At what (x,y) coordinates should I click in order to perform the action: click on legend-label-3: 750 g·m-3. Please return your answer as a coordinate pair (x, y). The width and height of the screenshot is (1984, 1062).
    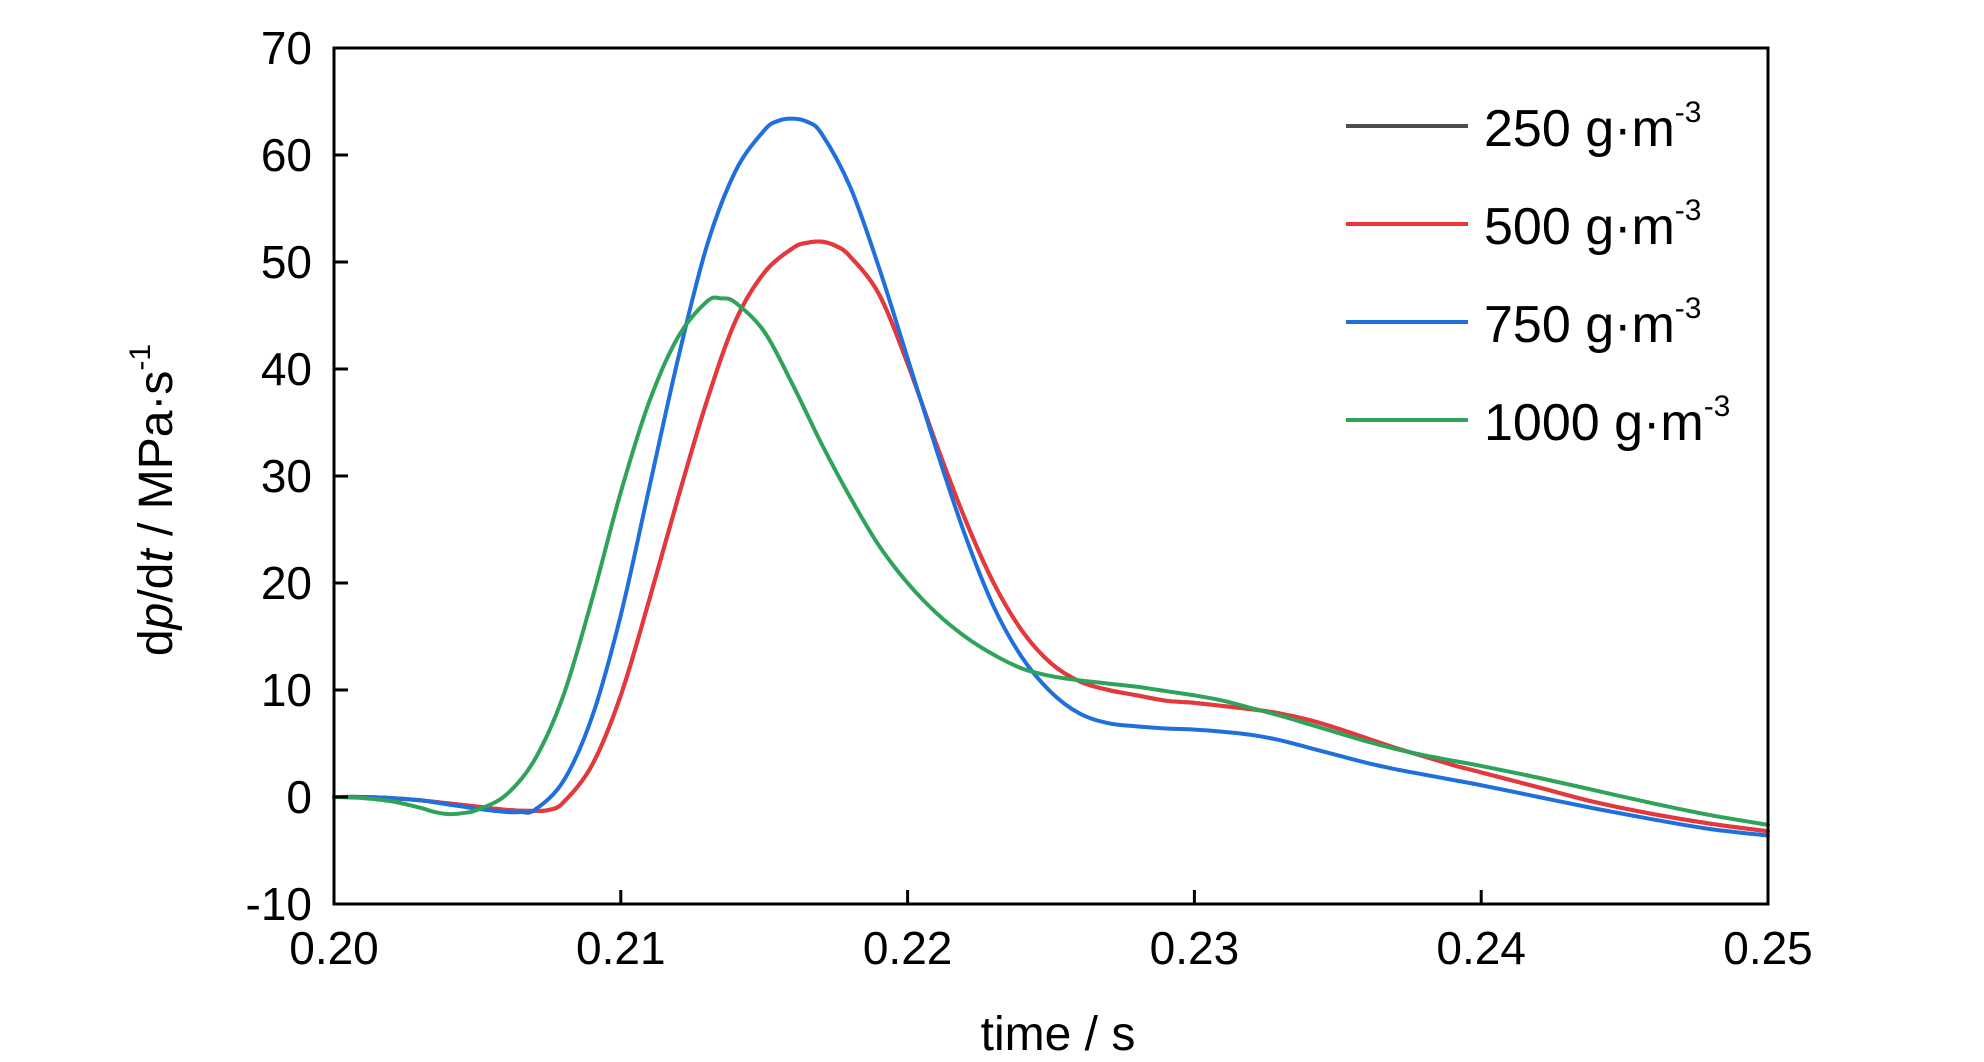
    Looking at the image, I should click on (1592, 323).